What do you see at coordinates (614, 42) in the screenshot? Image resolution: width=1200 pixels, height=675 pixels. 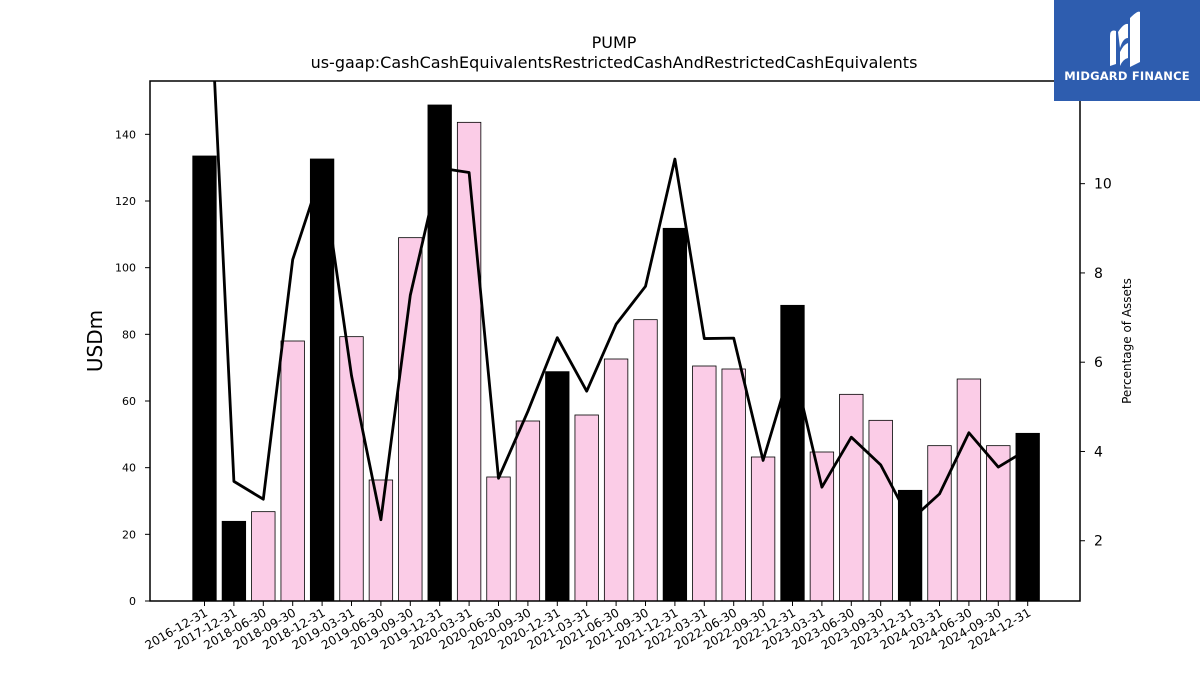 I see `chart-title: PUMP` at bounding box center [614, 42].